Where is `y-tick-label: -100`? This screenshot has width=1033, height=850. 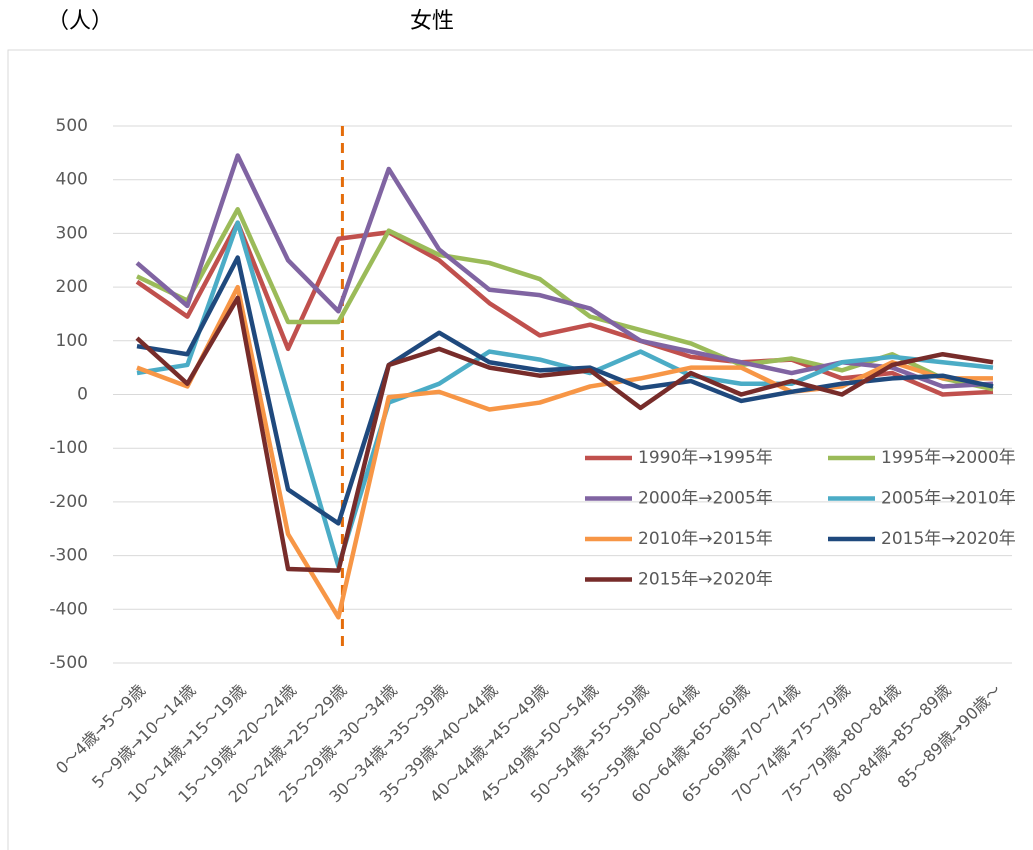
y-tick-label: -100 is located at coordinates (68, 448).